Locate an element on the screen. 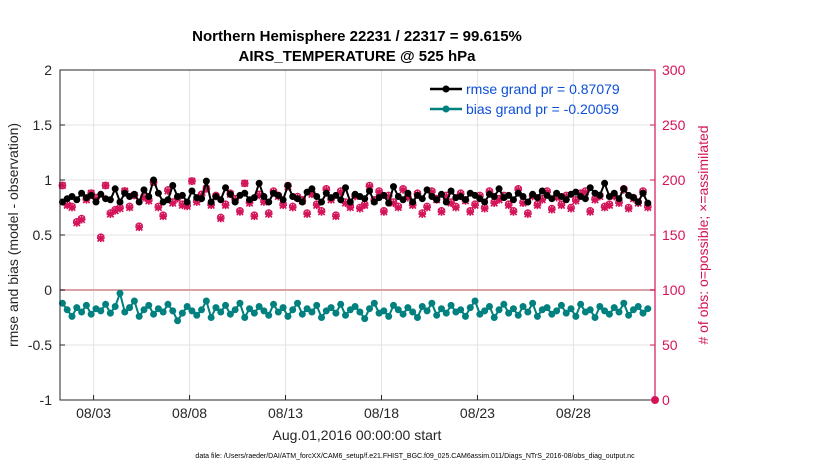 Image resolution: width=830 pixels, height=470 pixels. y2-tick-label: 300 is located at coordinates (674, 70).